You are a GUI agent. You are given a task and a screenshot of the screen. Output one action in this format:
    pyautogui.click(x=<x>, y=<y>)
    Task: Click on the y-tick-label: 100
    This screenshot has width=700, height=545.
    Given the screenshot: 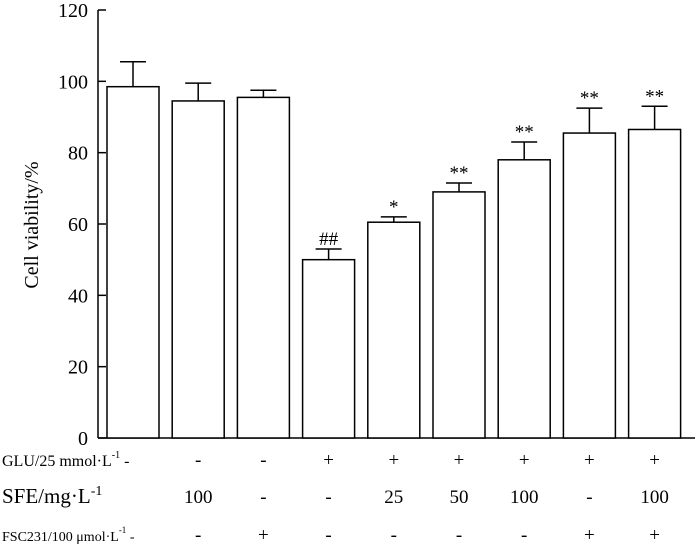 What is the action you would take?
    pyautogui.click(x=73, y=82)
    